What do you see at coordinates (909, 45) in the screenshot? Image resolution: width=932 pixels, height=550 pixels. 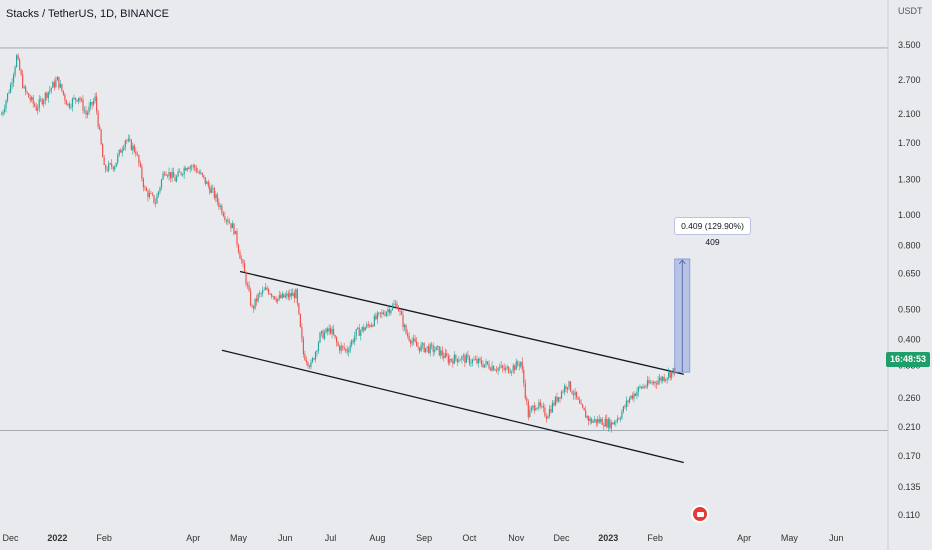 I see `y-tick-label: 3.500` at bounding box center [909, 45].